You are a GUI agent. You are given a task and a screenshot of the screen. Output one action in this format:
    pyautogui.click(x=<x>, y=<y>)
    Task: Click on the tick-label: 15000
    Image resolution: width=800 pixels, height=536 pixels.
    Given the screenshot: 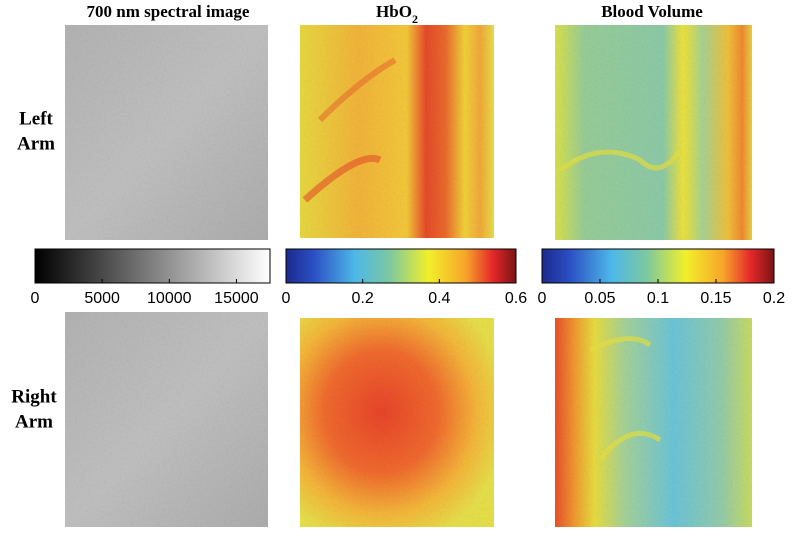 What is the action you would take?
    pyautogui.click(x=236, y=298)
    